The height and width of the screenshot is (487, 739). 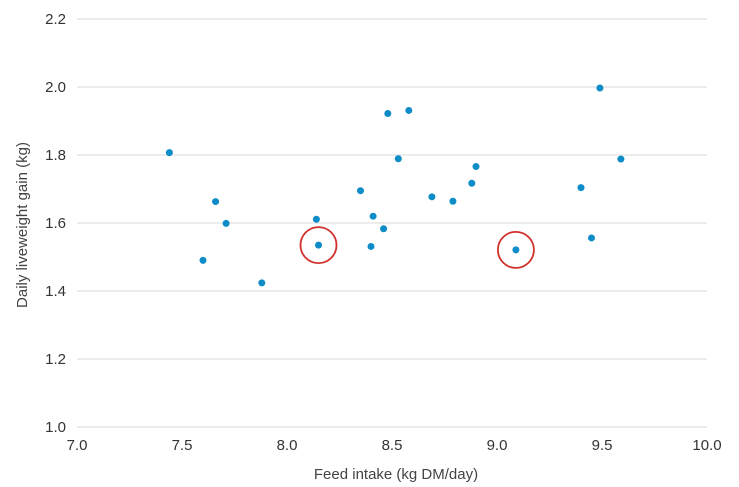 I want to click on y-axis-tick-labels: 1.0 1.2 1.4 1.6 1.8 2.0 2.2, so click(x=55, y=223).